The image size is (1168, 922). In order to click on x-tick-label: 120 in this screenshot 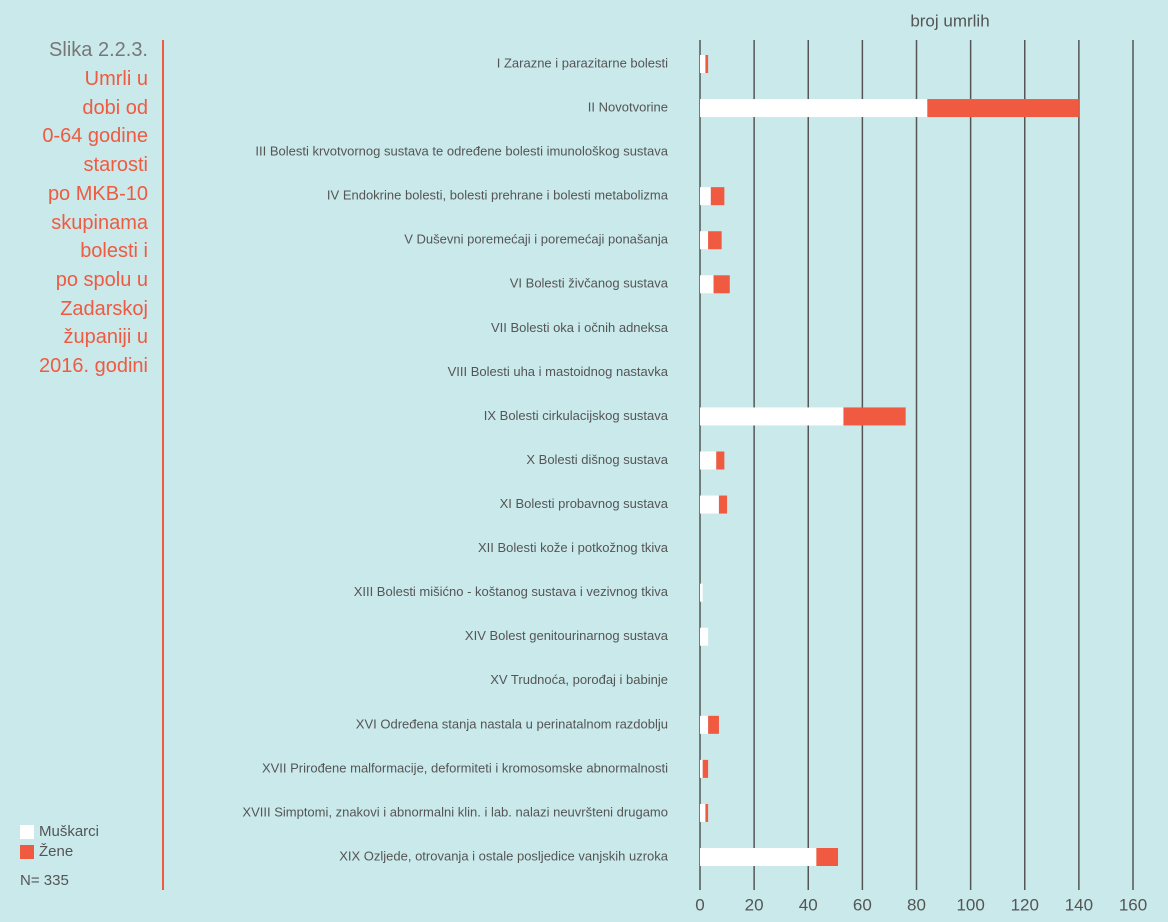, I will do `click(1025, 904)`.